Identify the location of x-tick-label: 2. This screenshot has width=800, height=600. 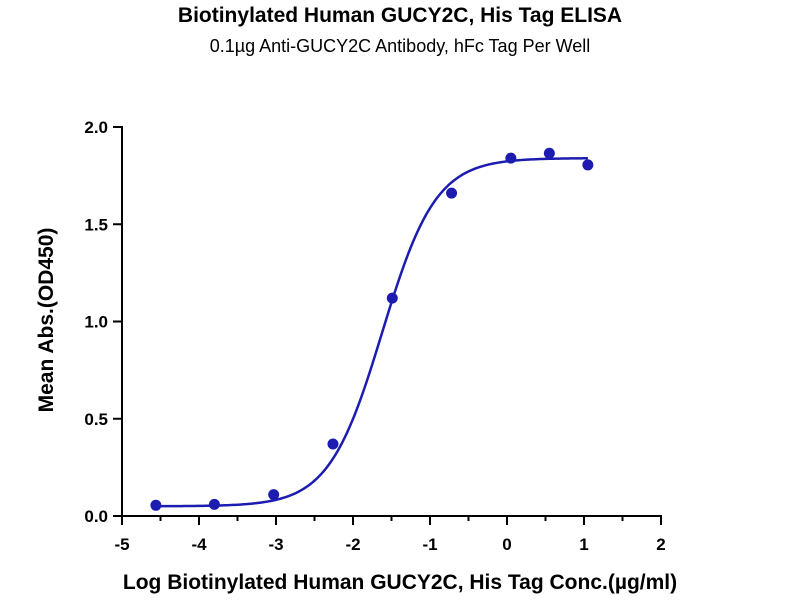
(660, 544).